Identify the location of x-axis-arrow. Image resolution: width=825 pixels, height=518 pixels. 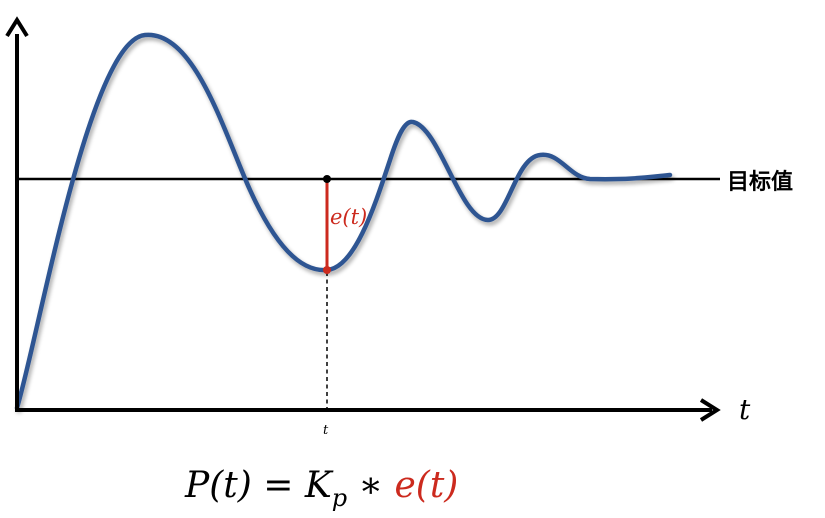
(710, 410).